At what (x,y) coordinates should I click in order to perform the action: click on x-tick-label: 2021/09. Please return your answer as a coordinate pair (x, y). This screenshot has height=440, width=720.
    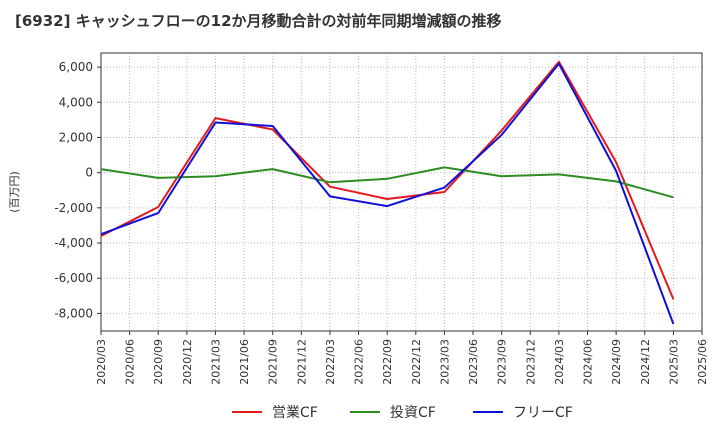
    Looking at the image, I should click on (273, 362).